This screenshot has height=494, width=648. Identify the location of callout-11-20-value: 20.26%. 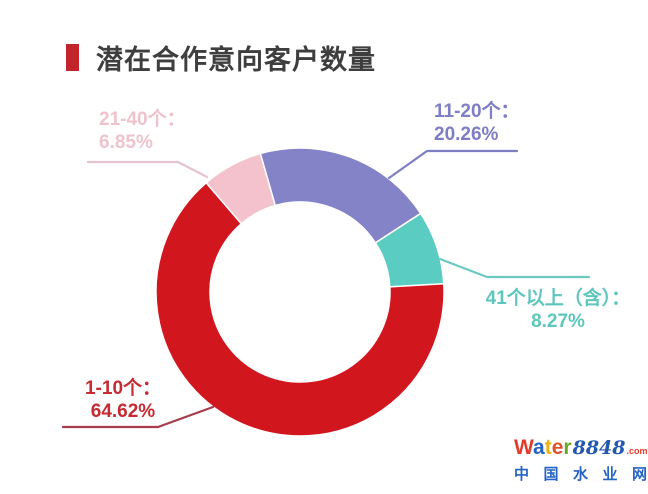
(466, 134).